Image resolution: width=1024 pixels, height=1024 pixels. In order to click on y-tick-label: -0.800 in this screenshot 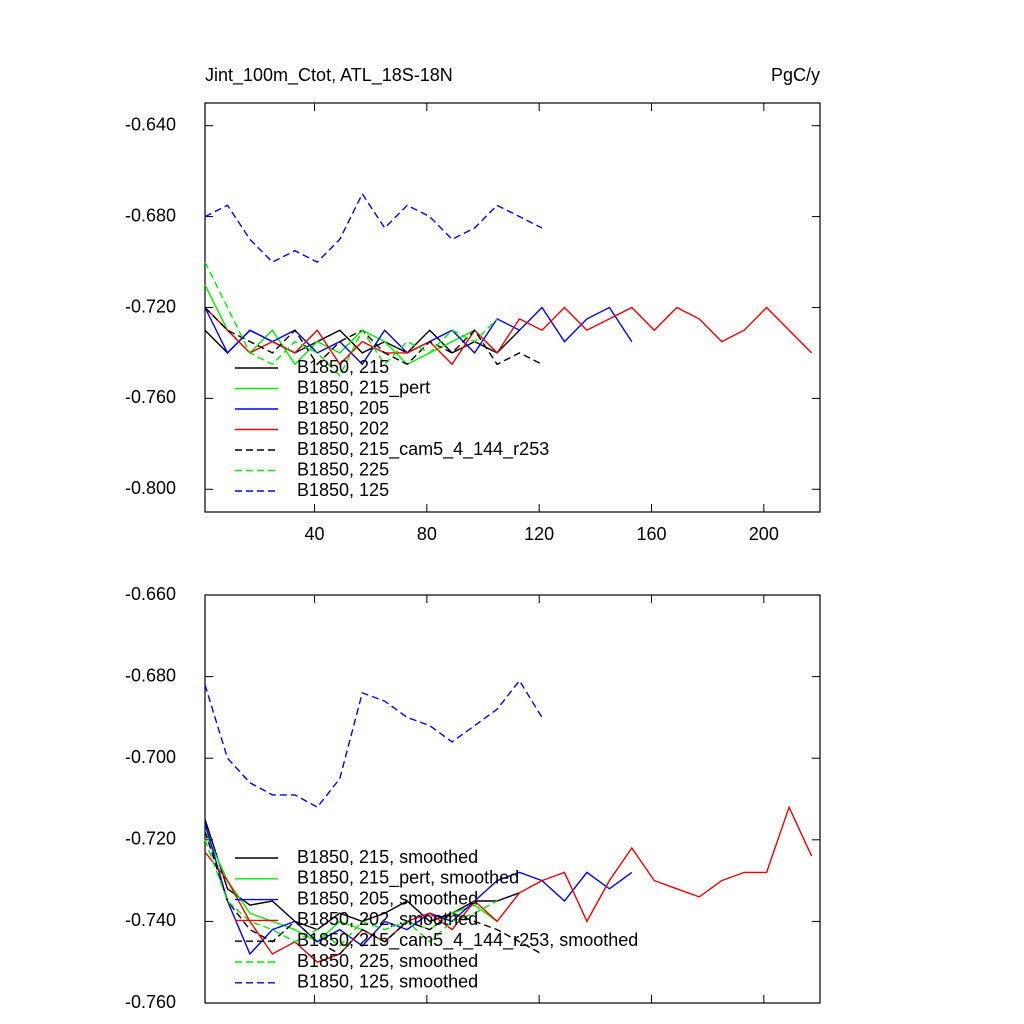, I will do `click(150, 488)`.